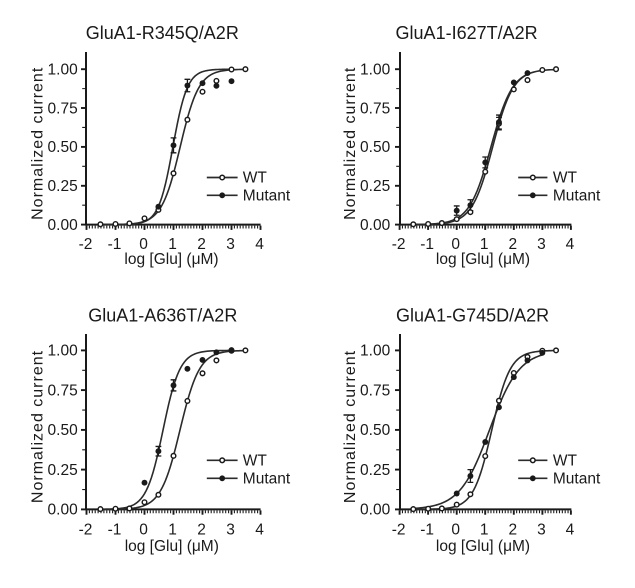 The image size is (635, 588). What do you see at coordinates (162, 316) in the screenshot?
I see `svg-text: GluA1-A636T/A2R` at bounding box center [162, 316].